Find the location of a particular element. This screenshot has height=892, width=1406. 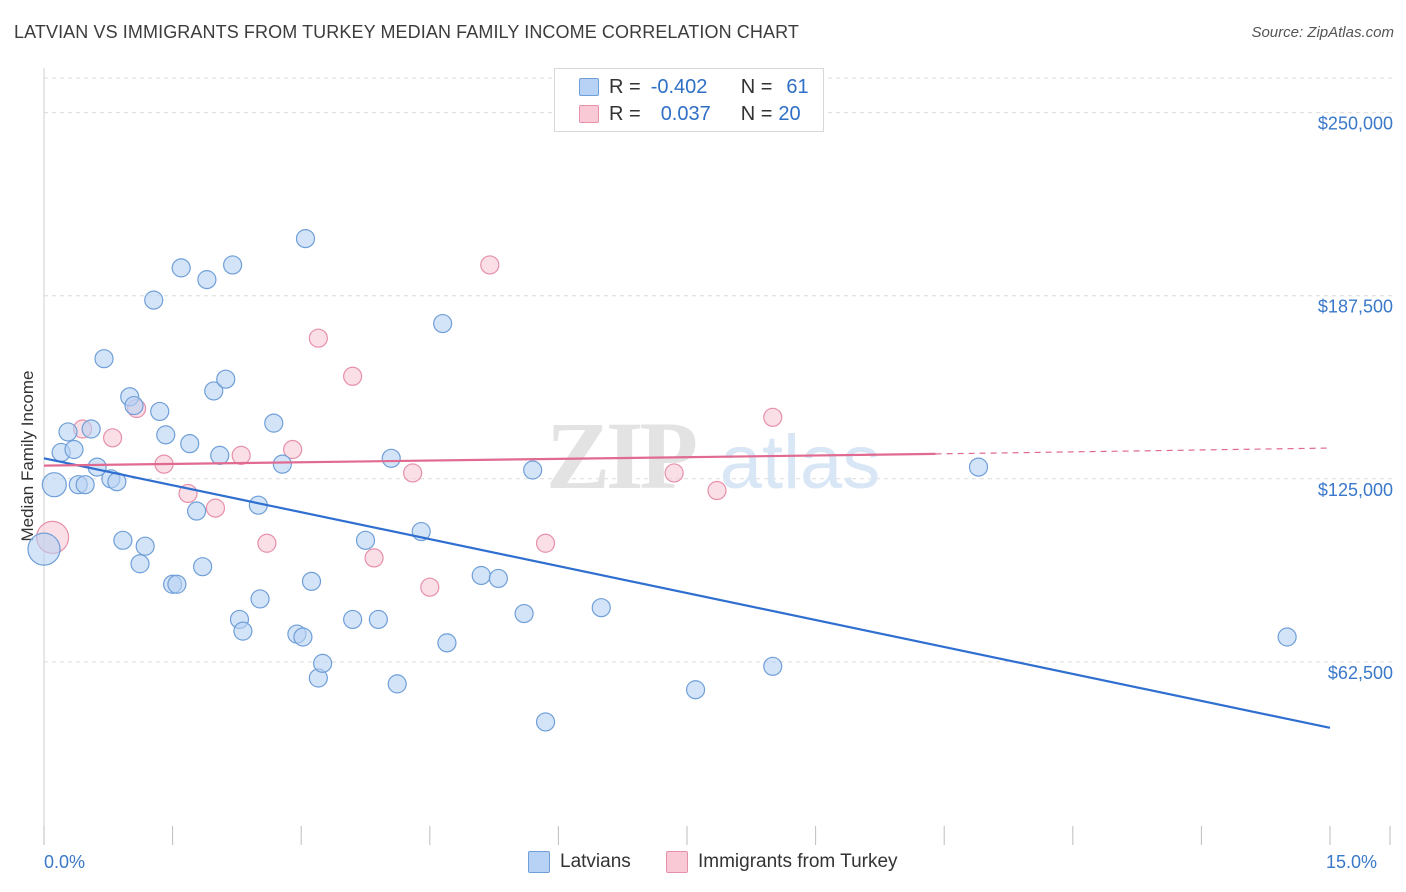

turkey-legend-swatch is located at coordinates (677, 862).